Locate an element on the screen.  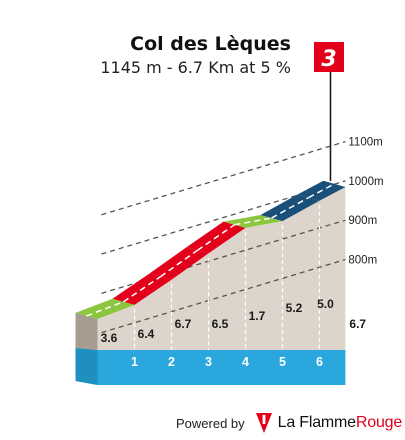
km-marker-label: 5 is located at coordinates (282, 362).